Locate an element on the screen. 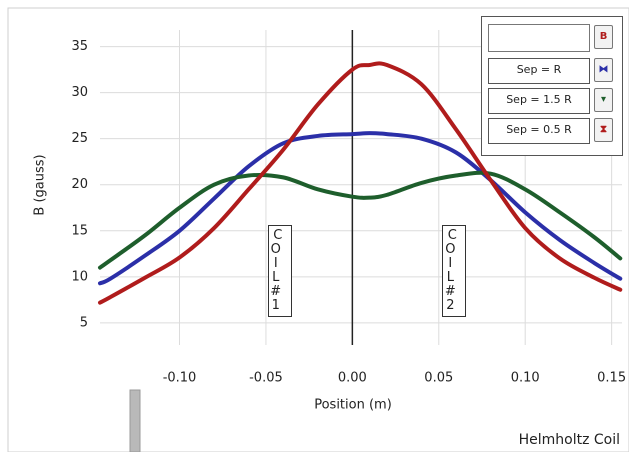  legend-entry: Sep = 0.5 R is located at coordinates (539, 131).